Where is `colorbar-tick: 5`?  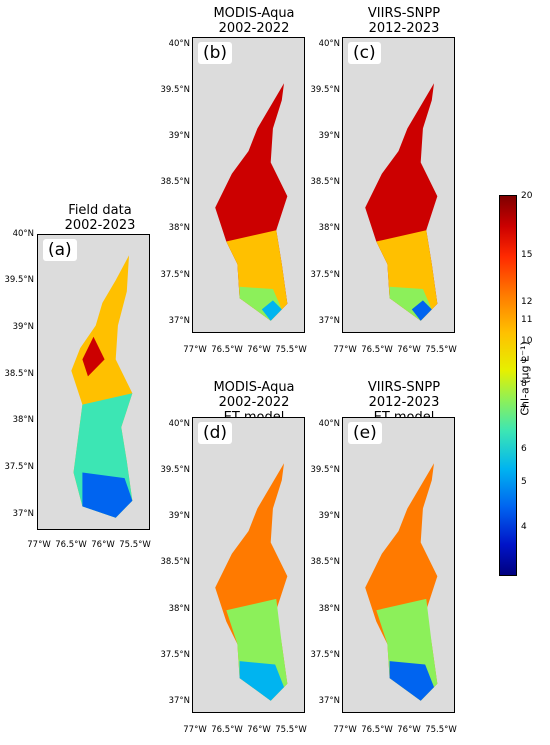
colorbar-tick: 5 is located at coordinates (524, 482).